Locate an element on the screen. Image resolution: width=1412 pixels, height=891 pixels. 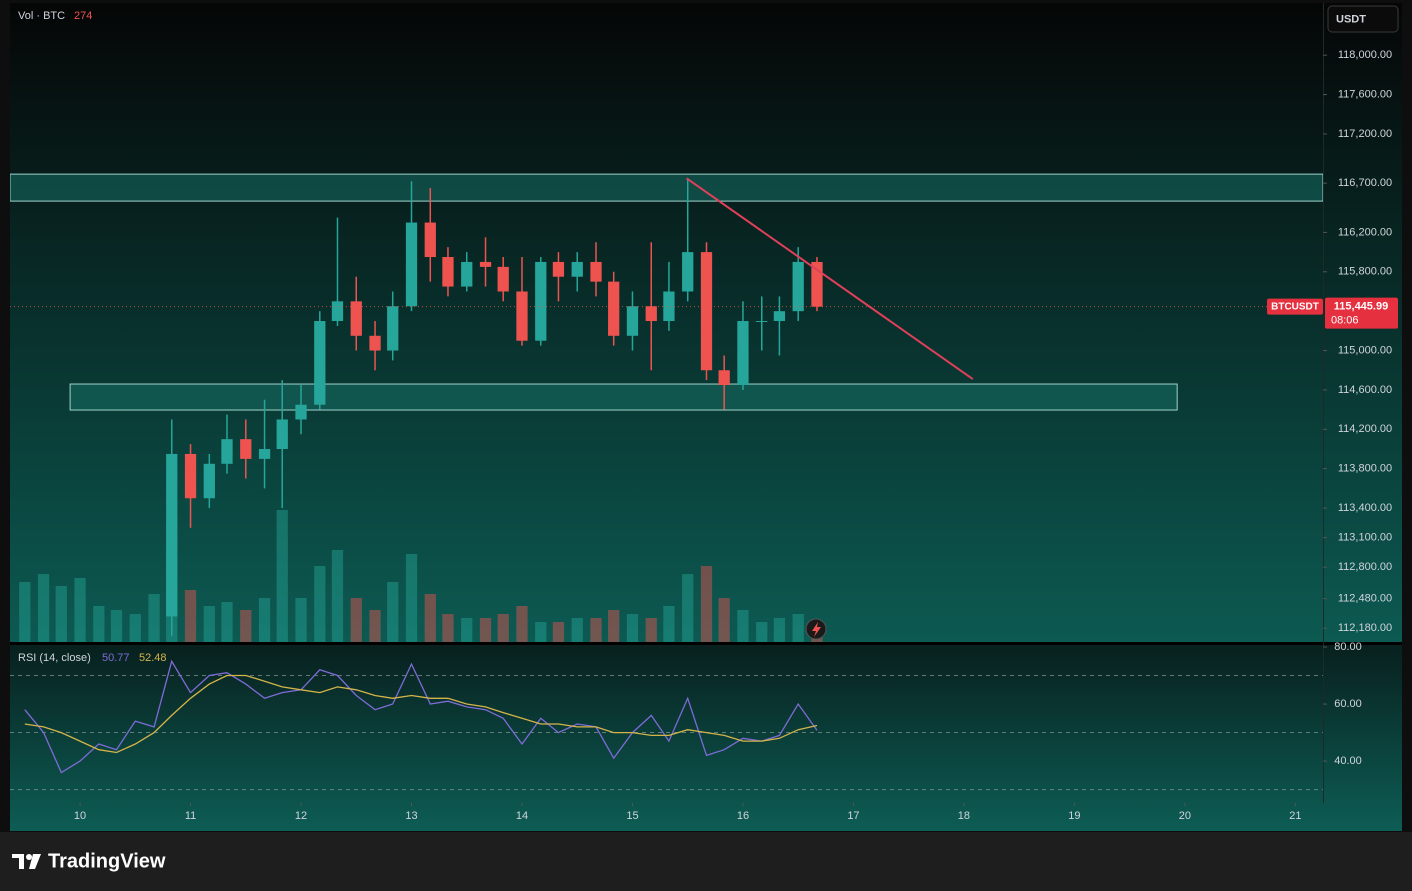
footer is located at coordinates (706, 861).